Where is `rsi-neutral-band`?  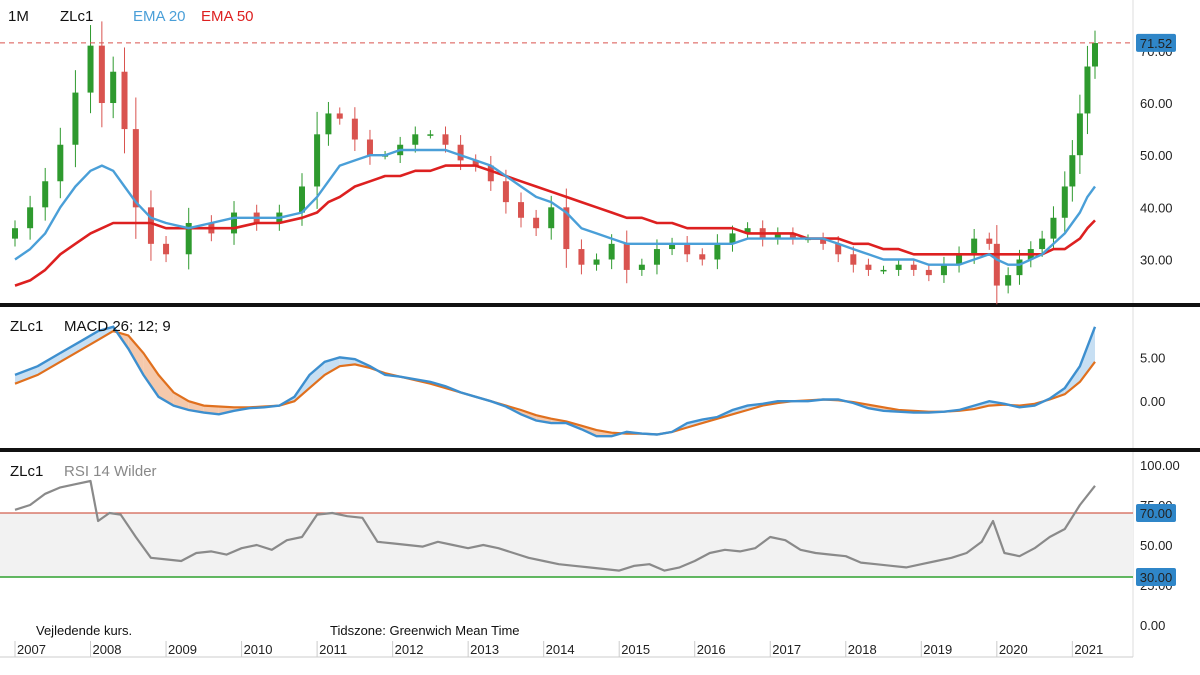
rsi-neutral-band is located at coordinates (566, 545).